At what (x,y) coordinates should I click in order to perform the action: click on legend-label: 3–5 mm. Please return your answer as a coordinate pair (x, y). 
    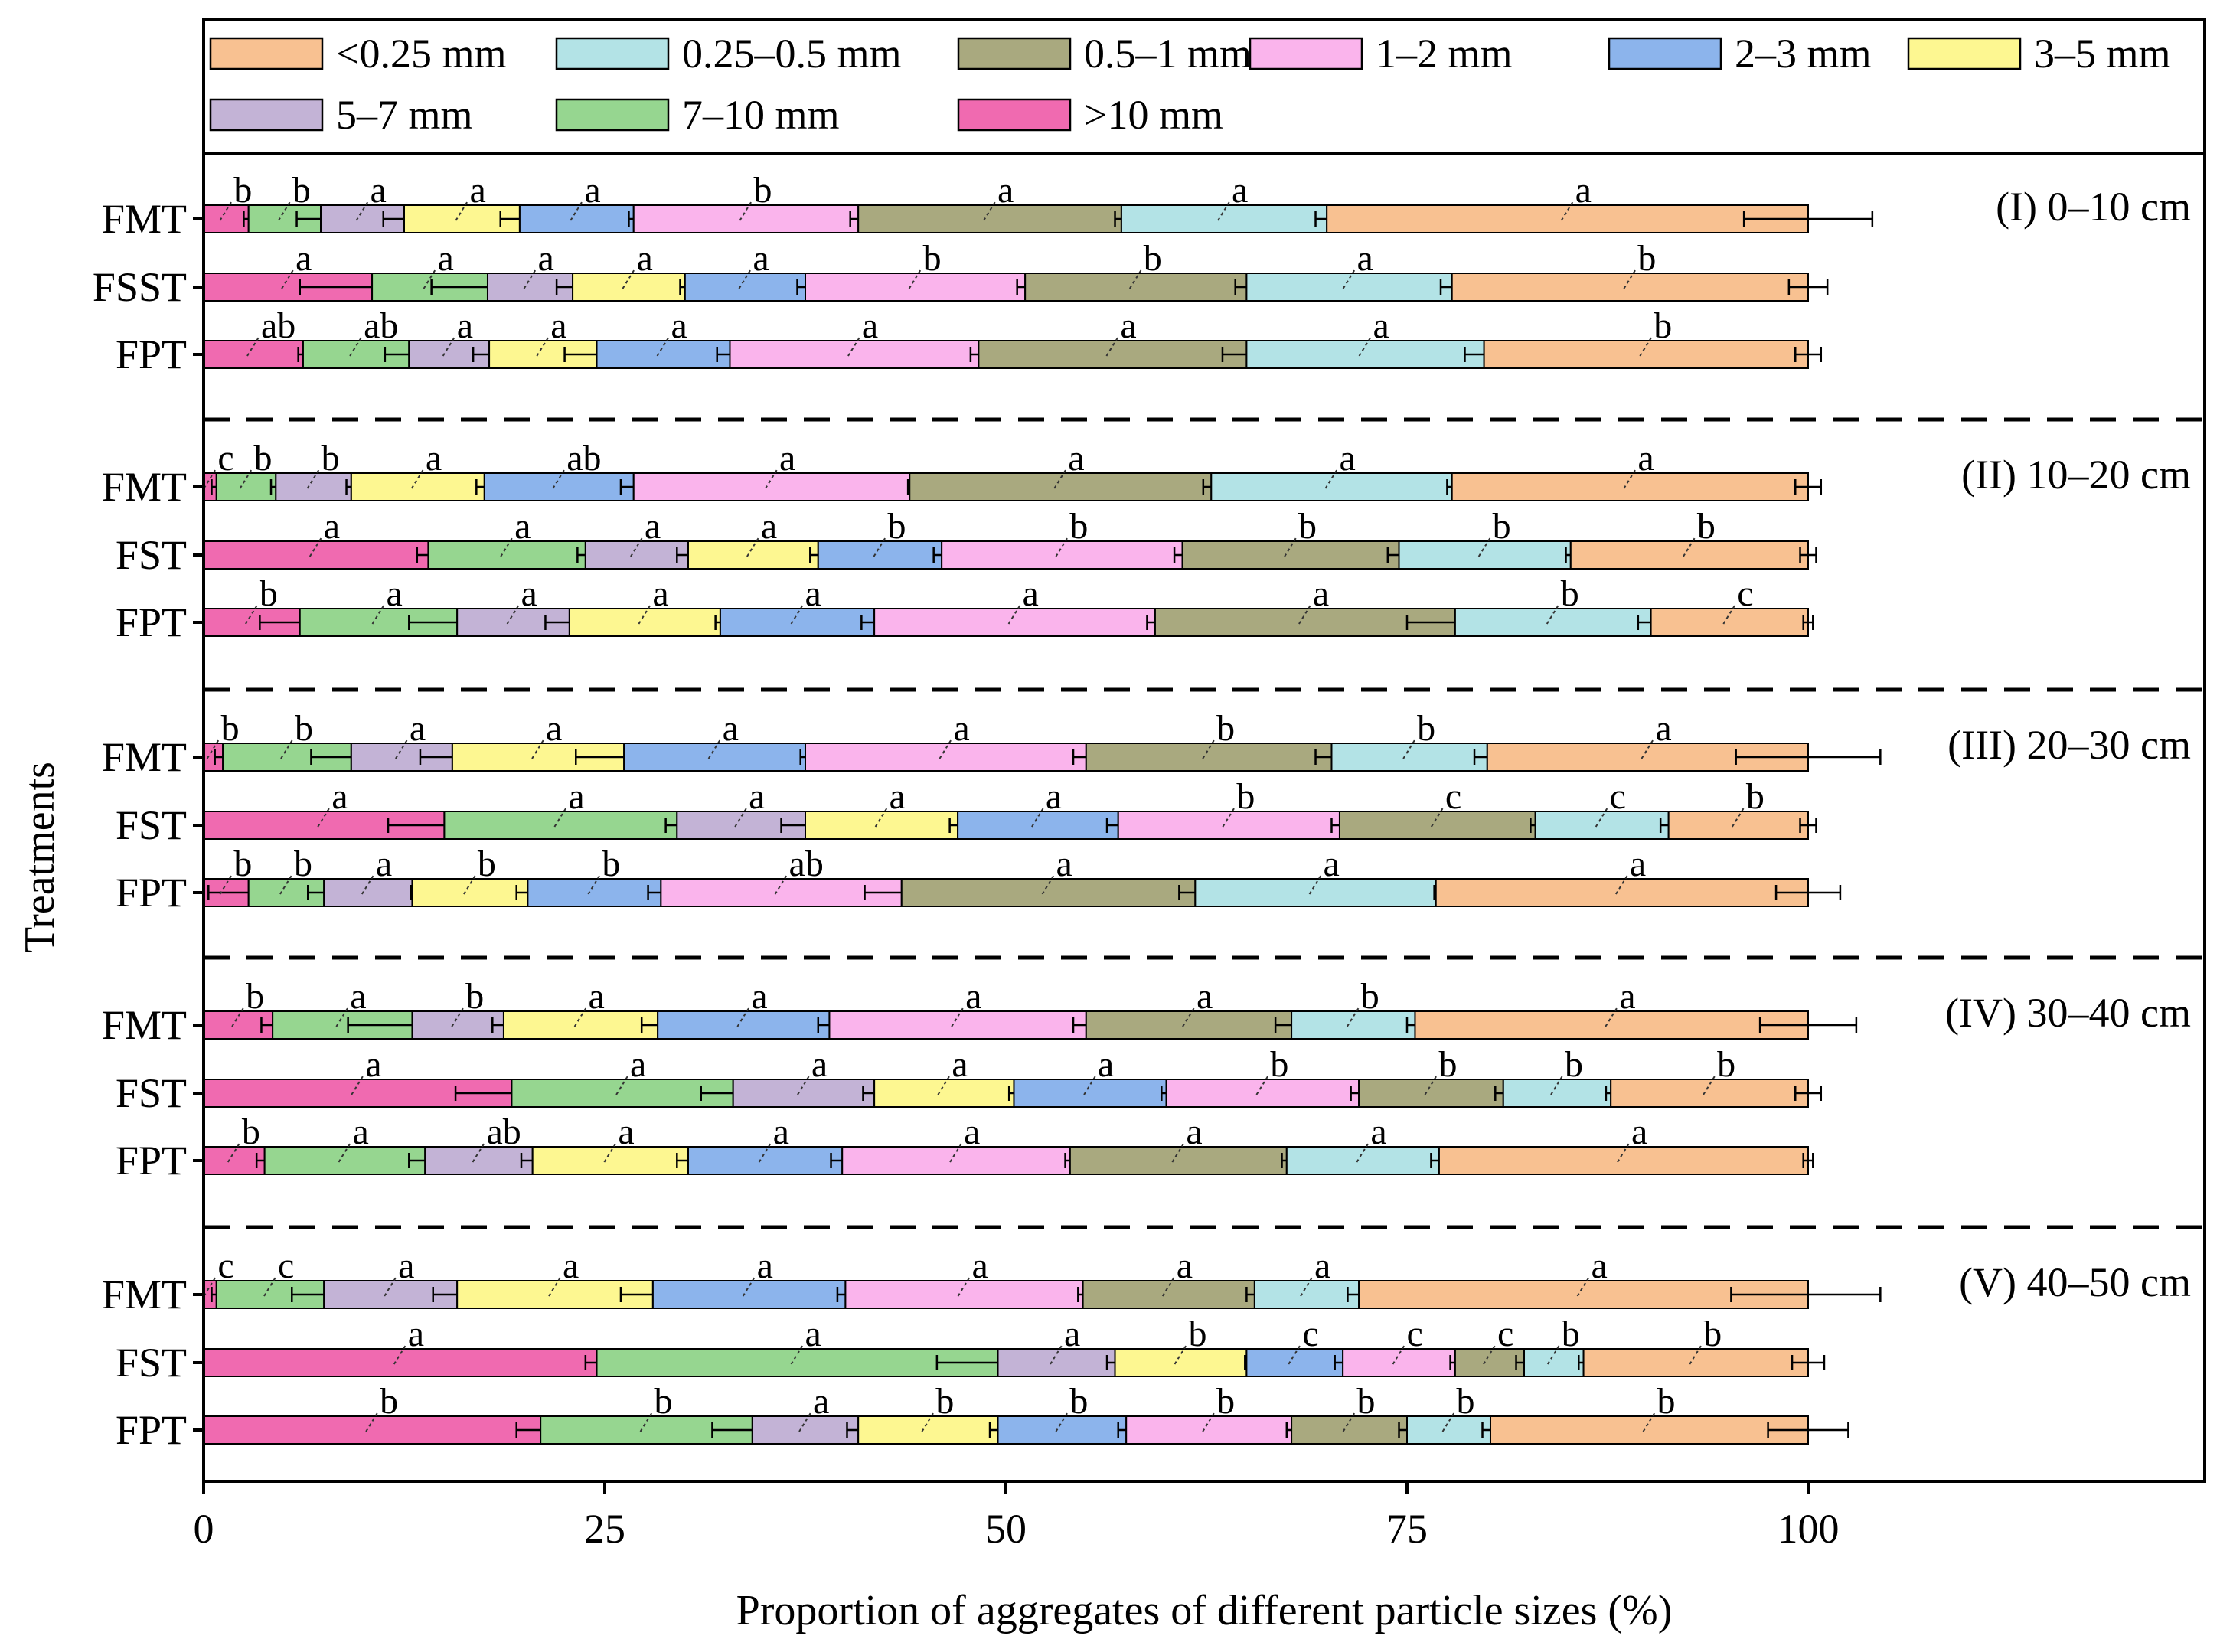
    Looking at the image, I should click on (2102, 54).